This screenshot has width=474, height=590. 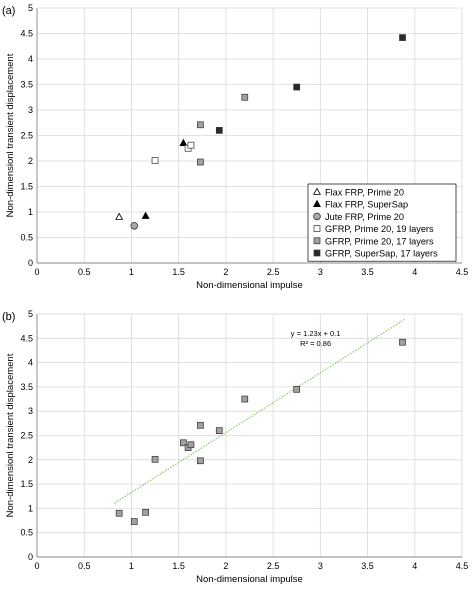 I want to click on panel-tag: (a), so click(x=8, y=11).